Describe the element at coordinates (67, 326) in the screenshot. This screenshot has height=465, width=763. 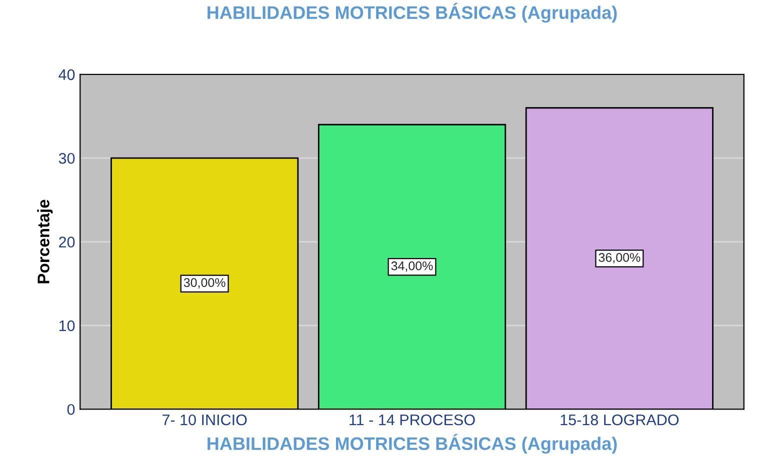
I see `y-tick-label: 10` at that location.